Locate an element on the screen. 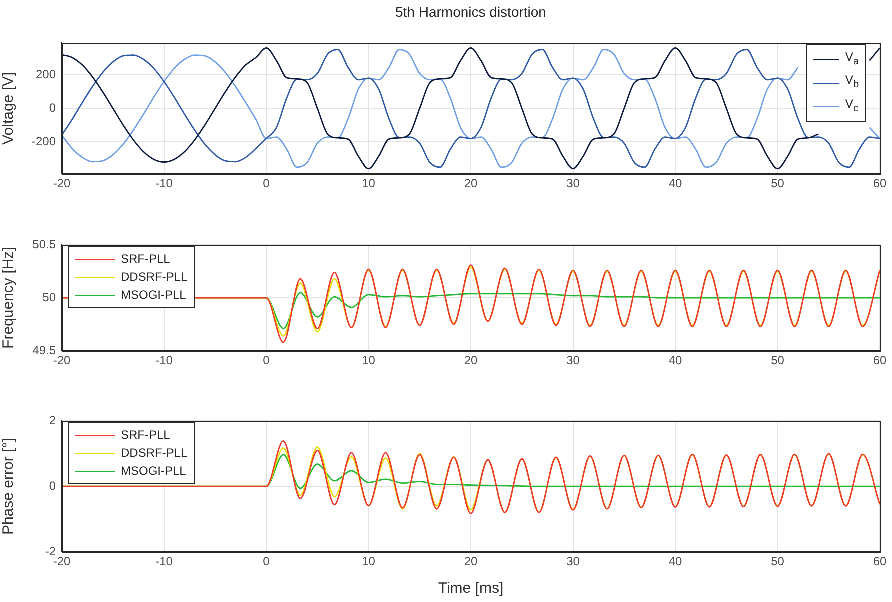 This screenshot has width=892, height=602. y-axis-title: Voltage [V] is located at coordinates (9, 108).